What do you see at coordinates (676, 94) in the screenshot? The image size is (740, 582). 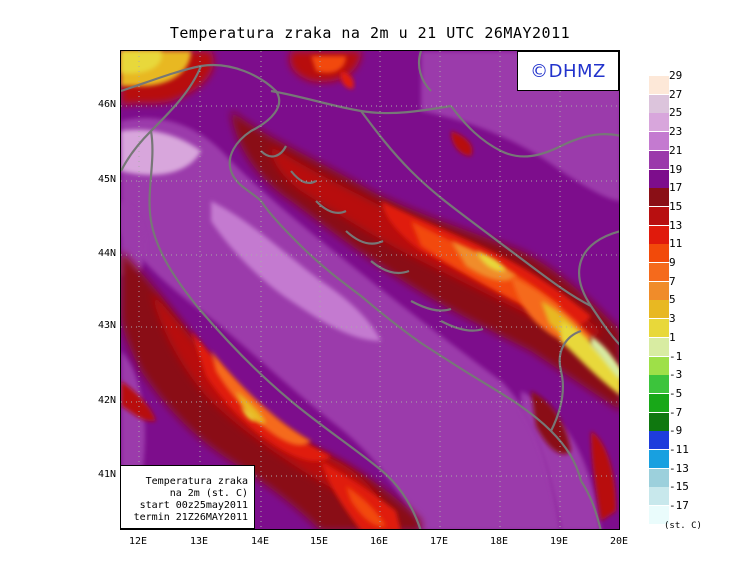 I see `legend-label: 27` at bounding box center [676, 94].